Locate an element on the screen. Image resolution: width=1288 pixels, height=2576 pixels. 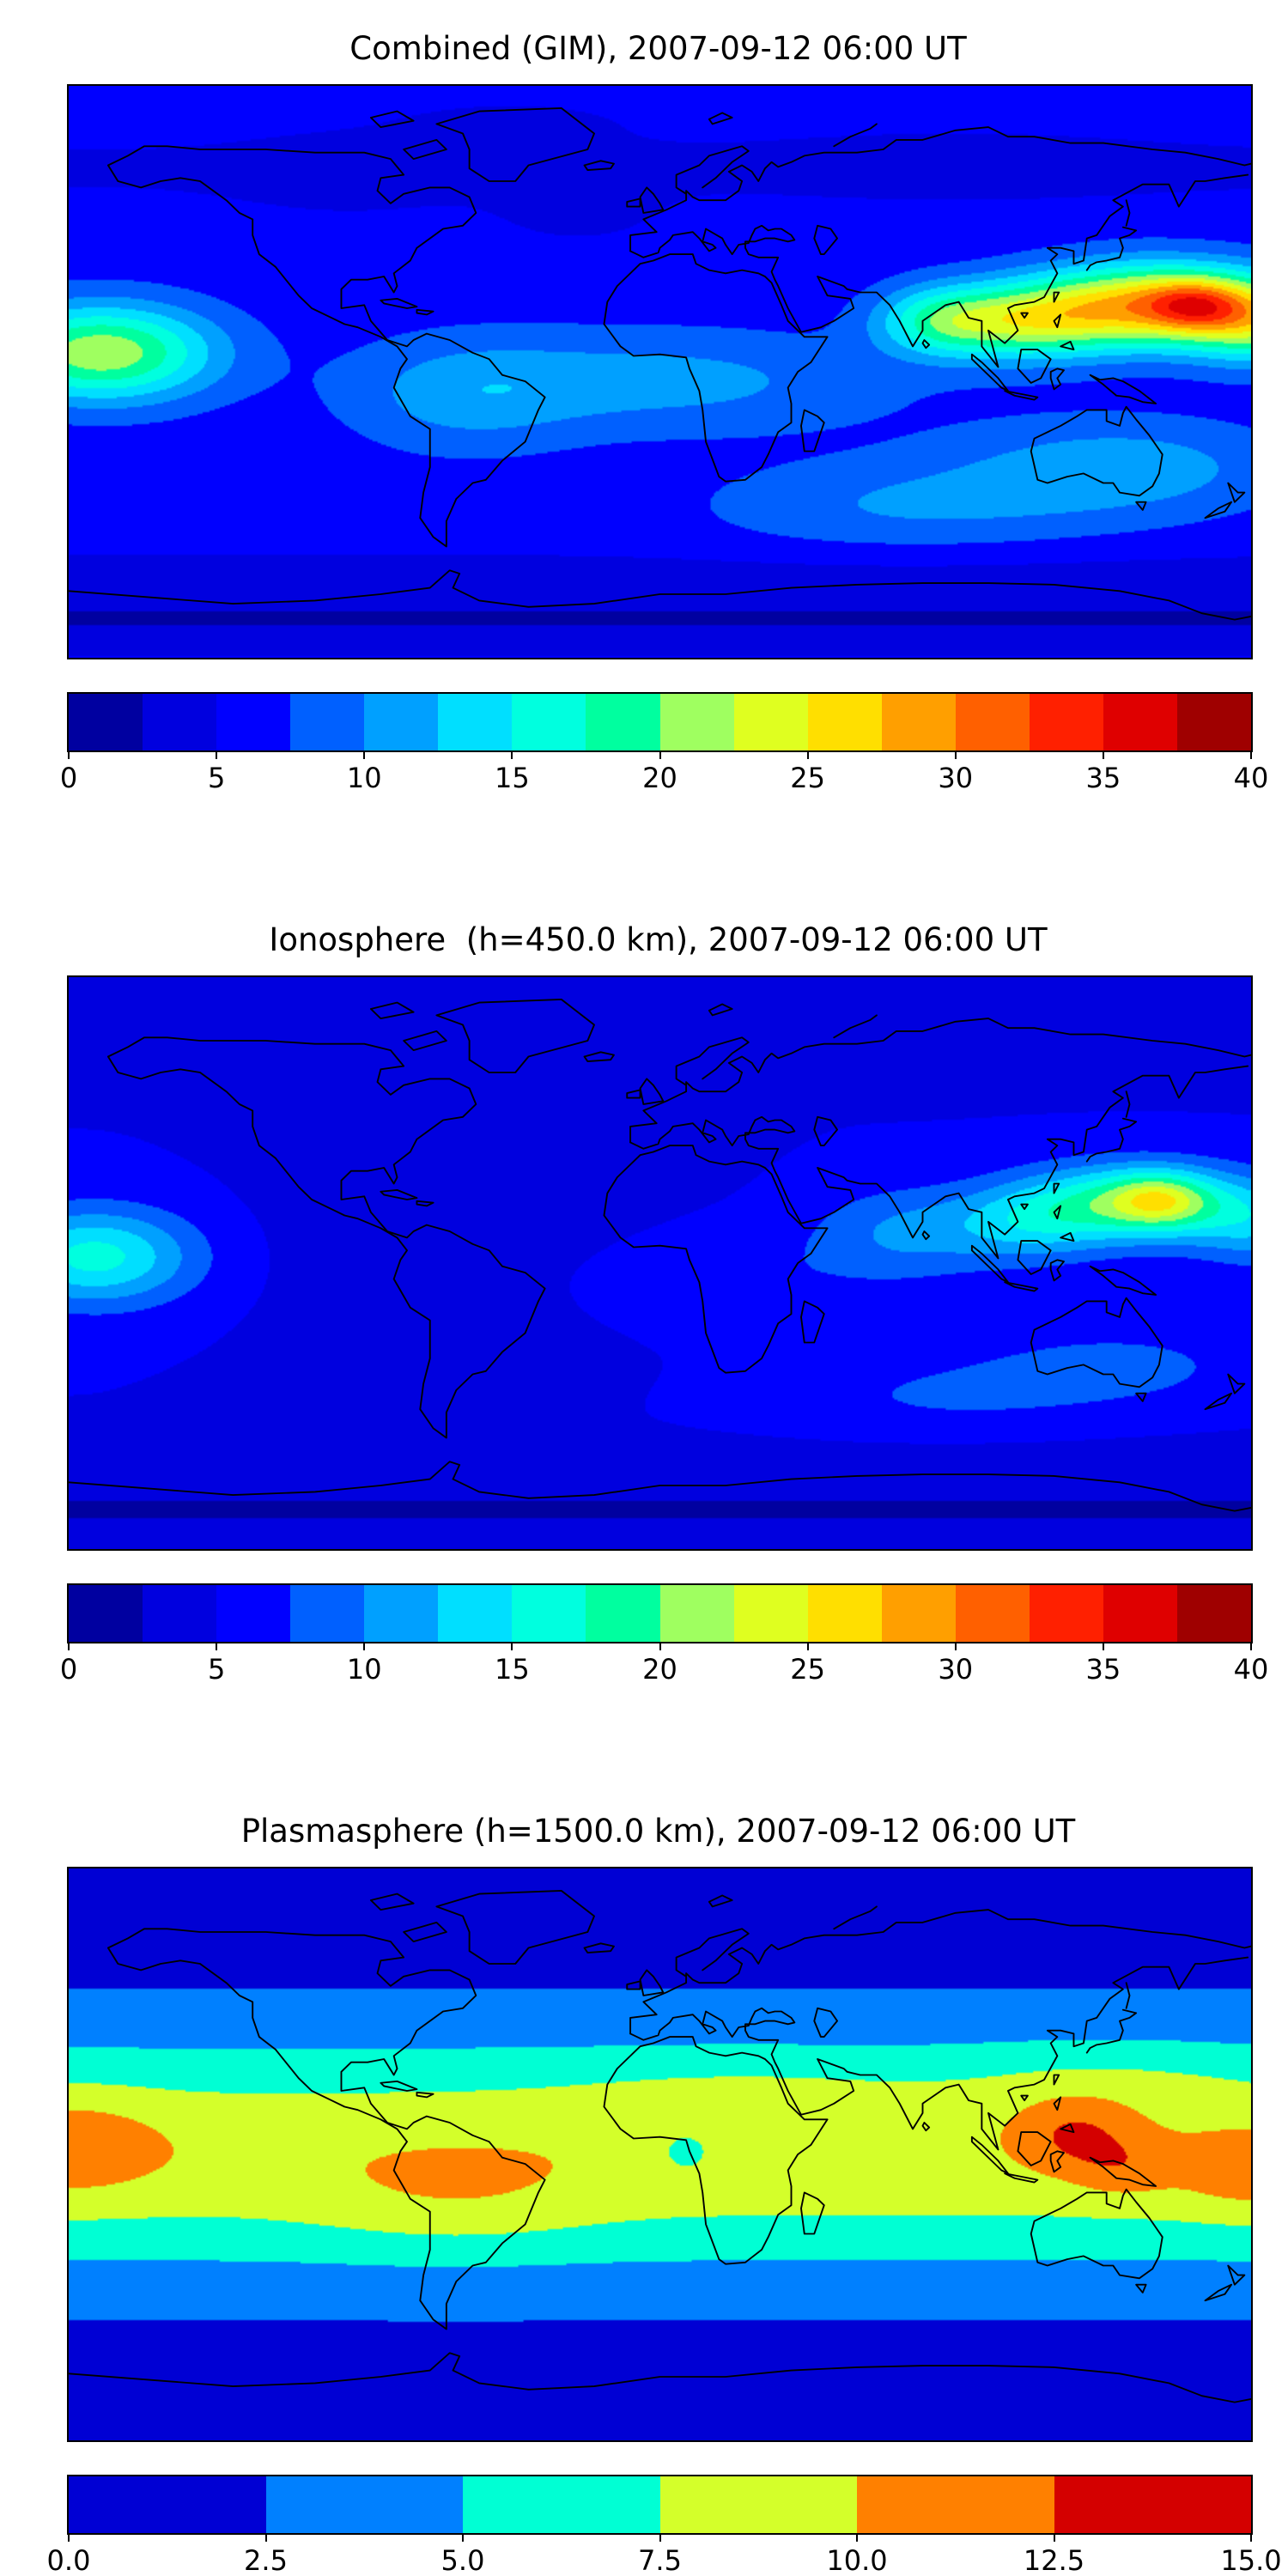
colorbar-tick-label: 15.0 is located at coordinates (1251, 2560).